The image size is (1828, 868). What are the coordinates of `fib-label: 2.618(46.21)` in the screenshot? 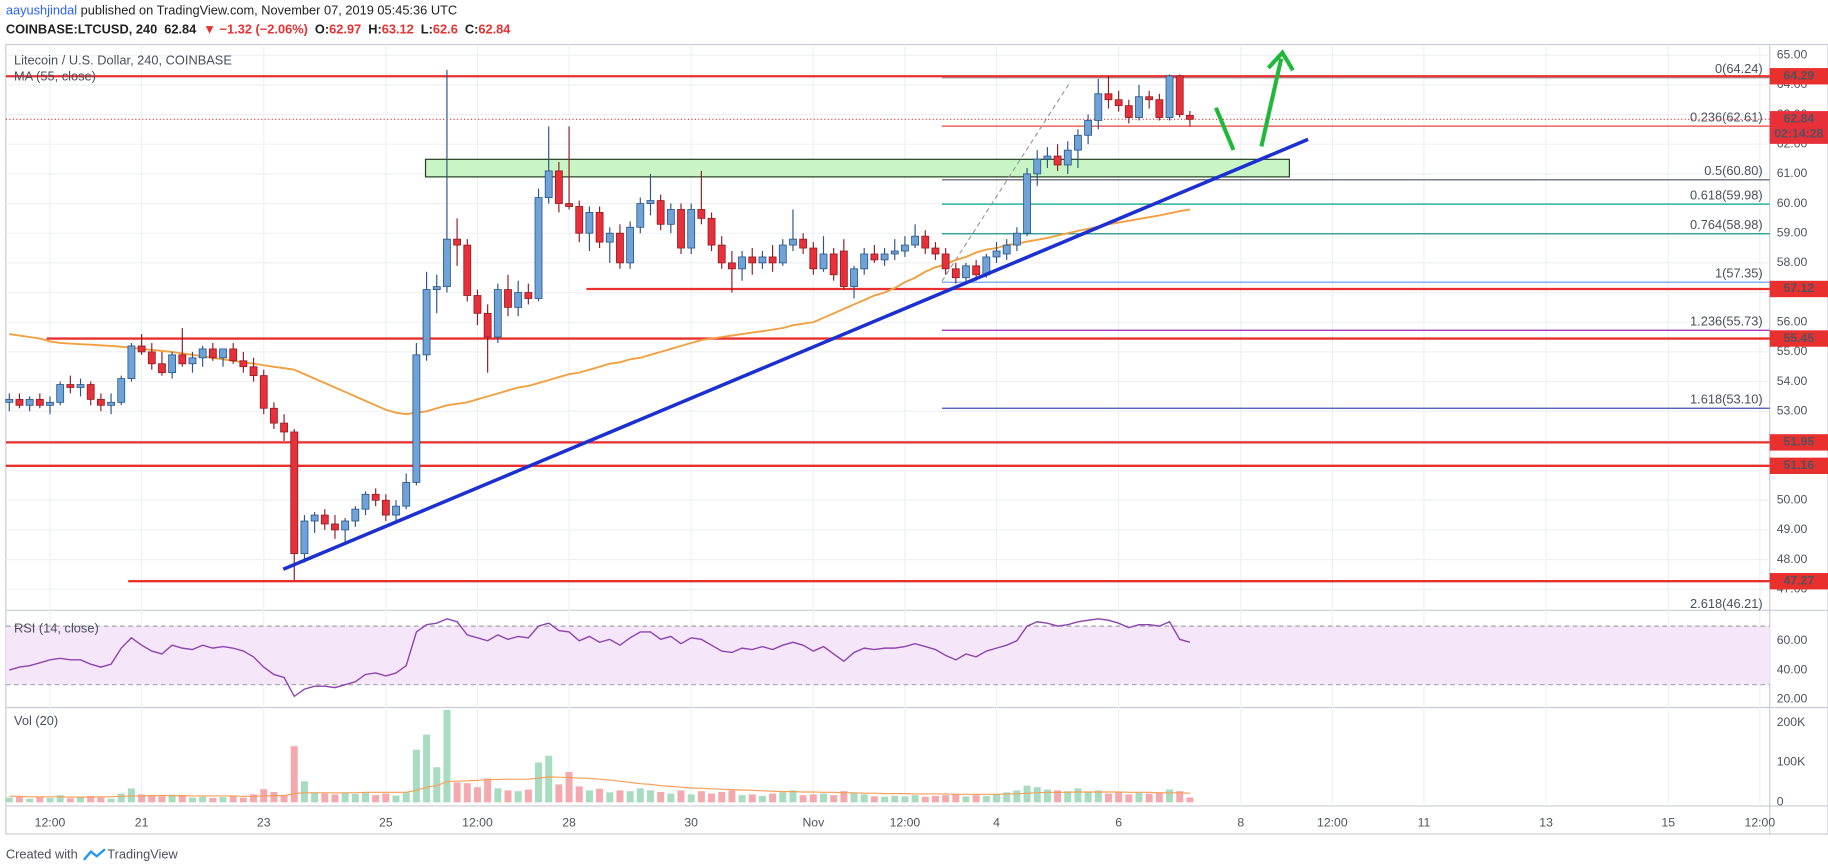 It's located at (1726, 603).